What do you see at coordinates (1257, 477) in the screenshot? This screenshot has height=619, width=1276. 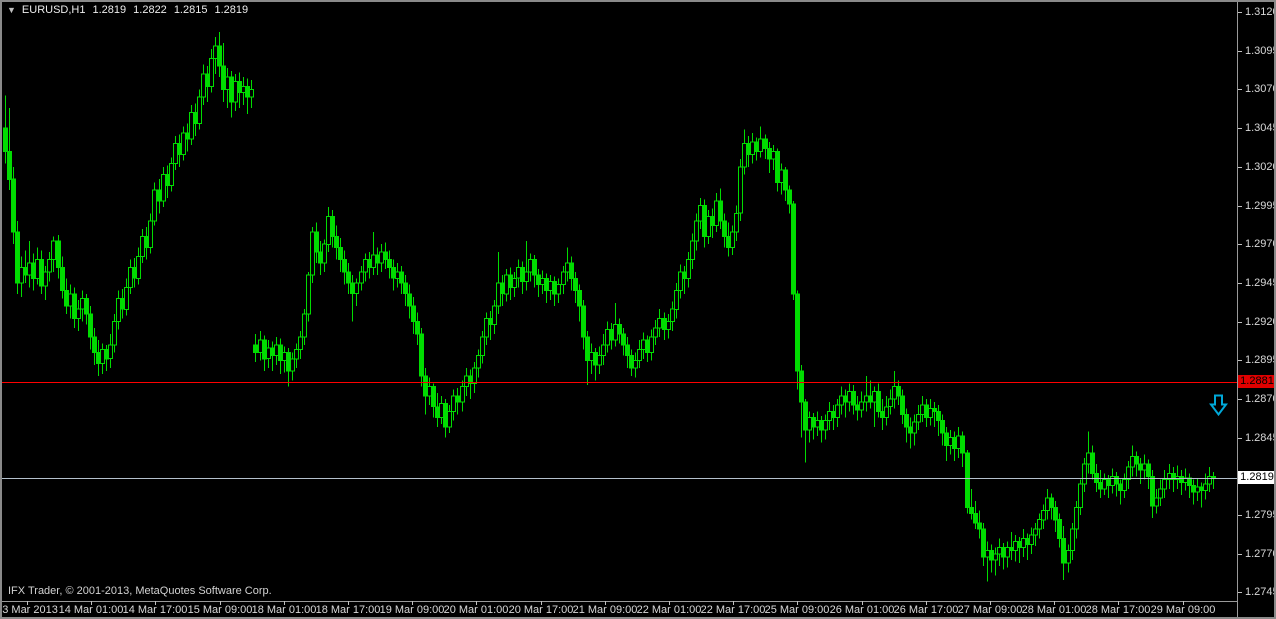 I see `current-price-label: 1.2819` at bounding box center [1257, 477].